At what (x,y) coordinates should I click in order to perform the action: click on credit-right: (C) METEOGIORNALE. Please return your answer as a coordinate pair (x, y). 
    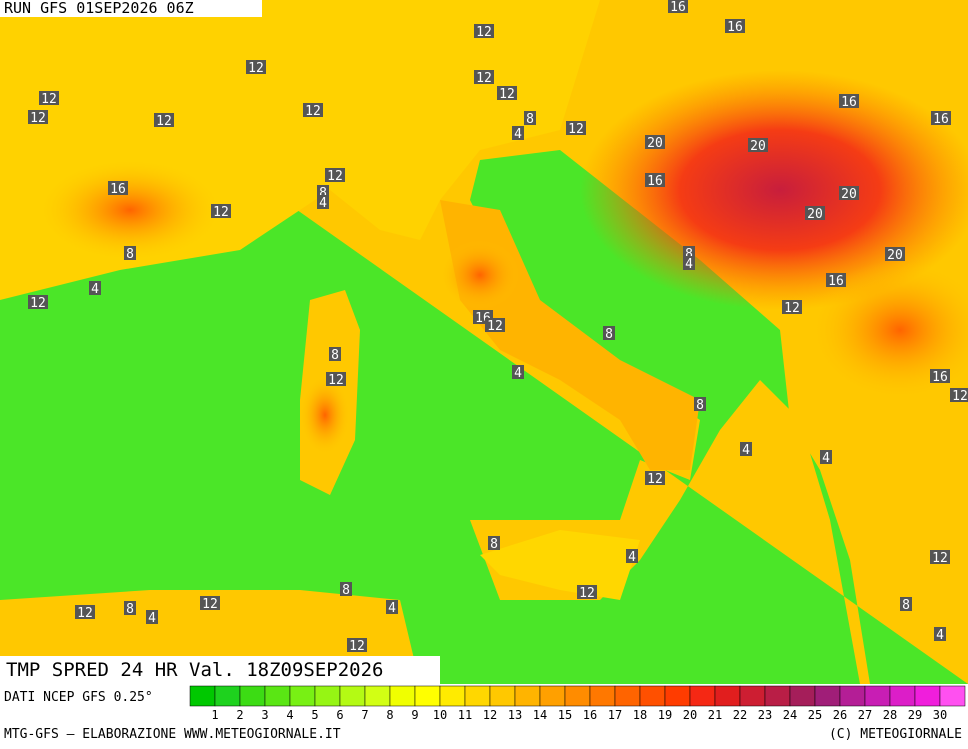
    Looking at the image, I should click on (895, 734).